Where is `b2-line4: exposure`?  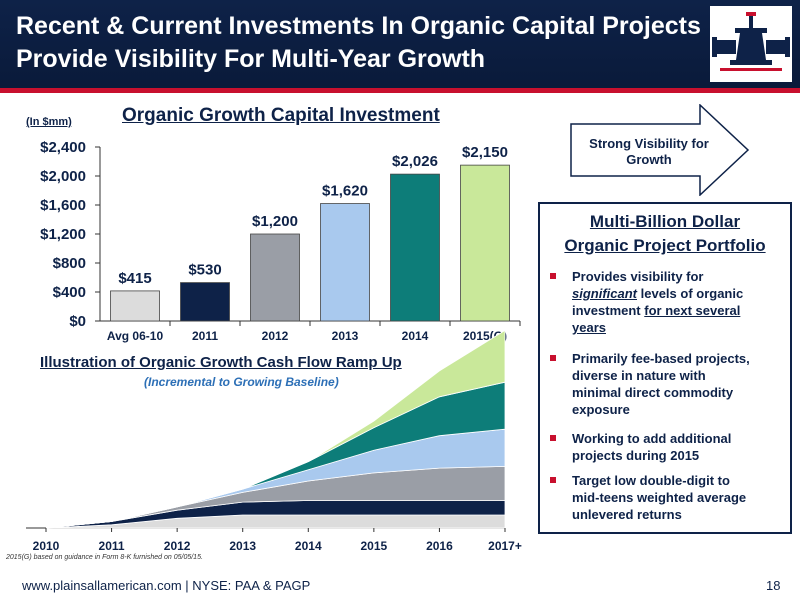
b2-line4: exposure is located at coordinates (601, 409).